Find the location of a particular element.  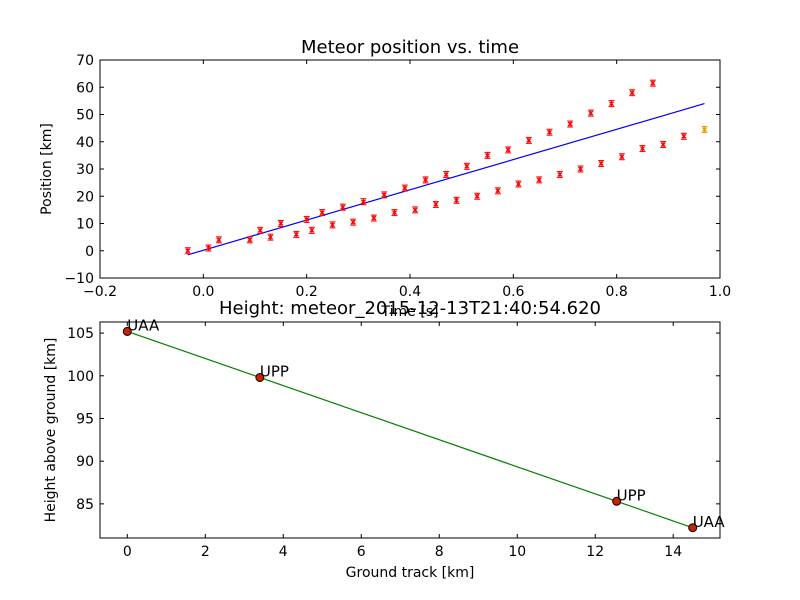

position-chart-title: Meteor position vs. time is located at coordinates (410, 47).